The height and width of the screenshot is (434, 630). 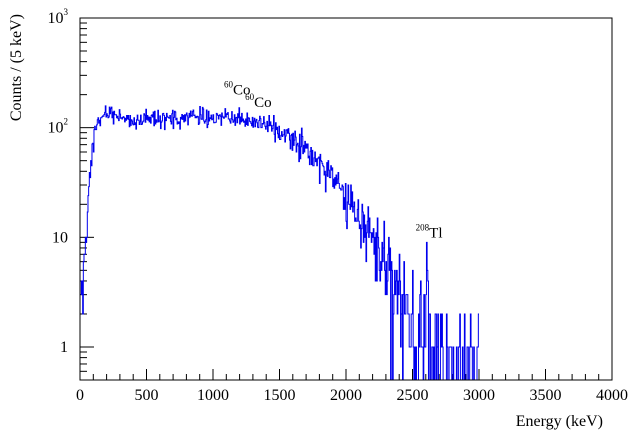 What do you see at coordinates (346, 374) in the screenshot?
I see `x-ticks` at bounding box center [346, 374].